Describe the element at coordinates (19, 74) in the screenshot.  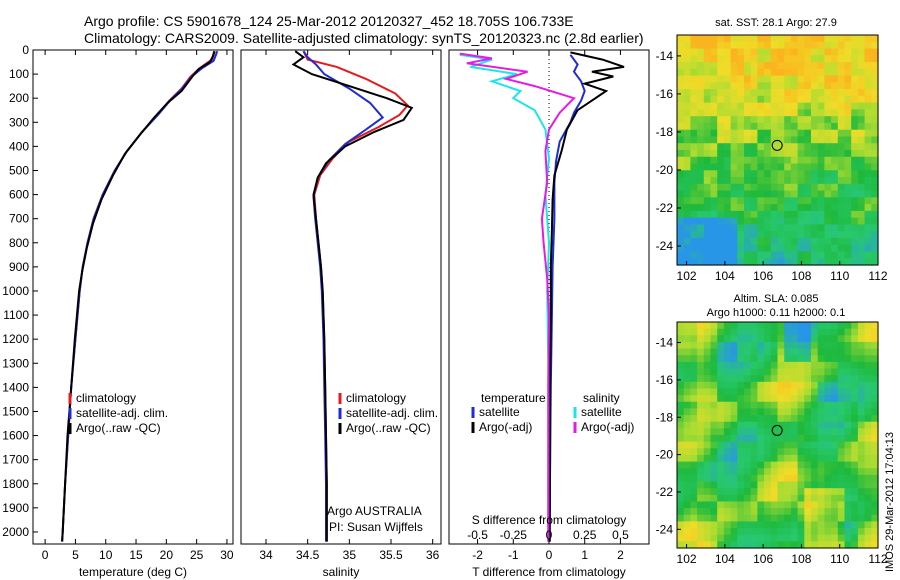
I see `y-tick-label-1: 100` at that location.